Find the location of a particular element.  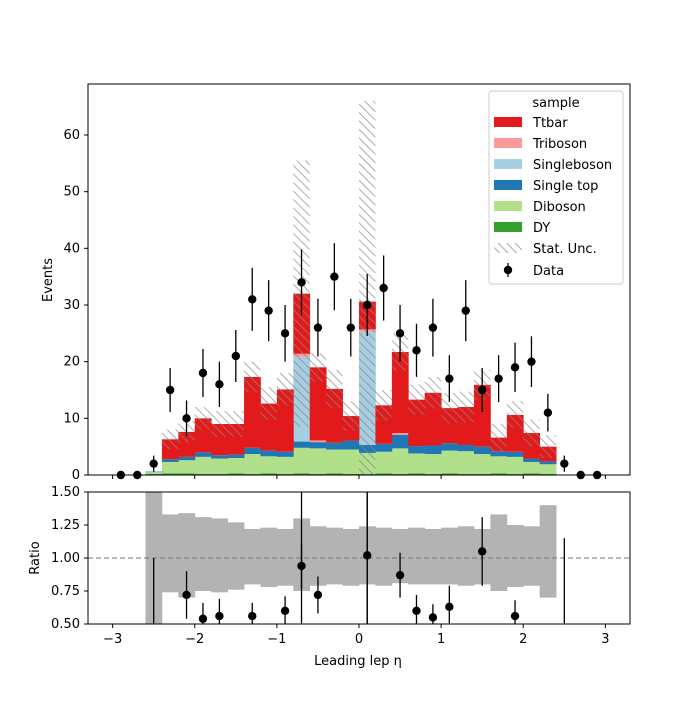

ratio-y-tick-label: 1.50 is located at coordinates (65, 492).